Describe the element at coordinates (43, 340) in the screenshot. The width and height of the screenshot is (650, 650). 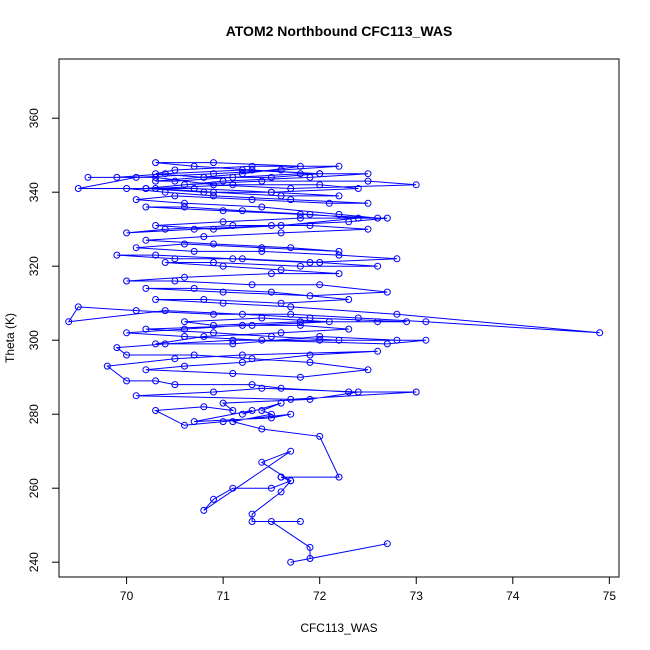
I see `y-axis: 240 260 280 300 320 340 360` at that location.